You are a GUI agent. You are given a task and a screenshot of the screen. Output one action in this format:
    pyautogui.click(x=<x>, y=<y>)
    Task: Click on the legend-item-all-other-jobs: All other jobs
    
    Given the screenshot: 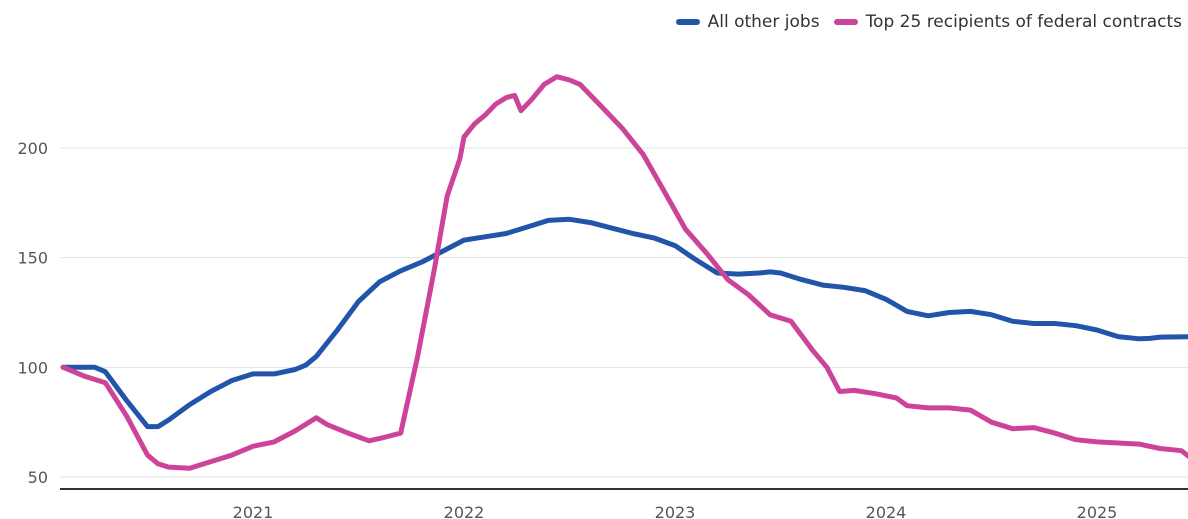 What is the action you would take?
    pyautogui.click(x=747, y=22)
    